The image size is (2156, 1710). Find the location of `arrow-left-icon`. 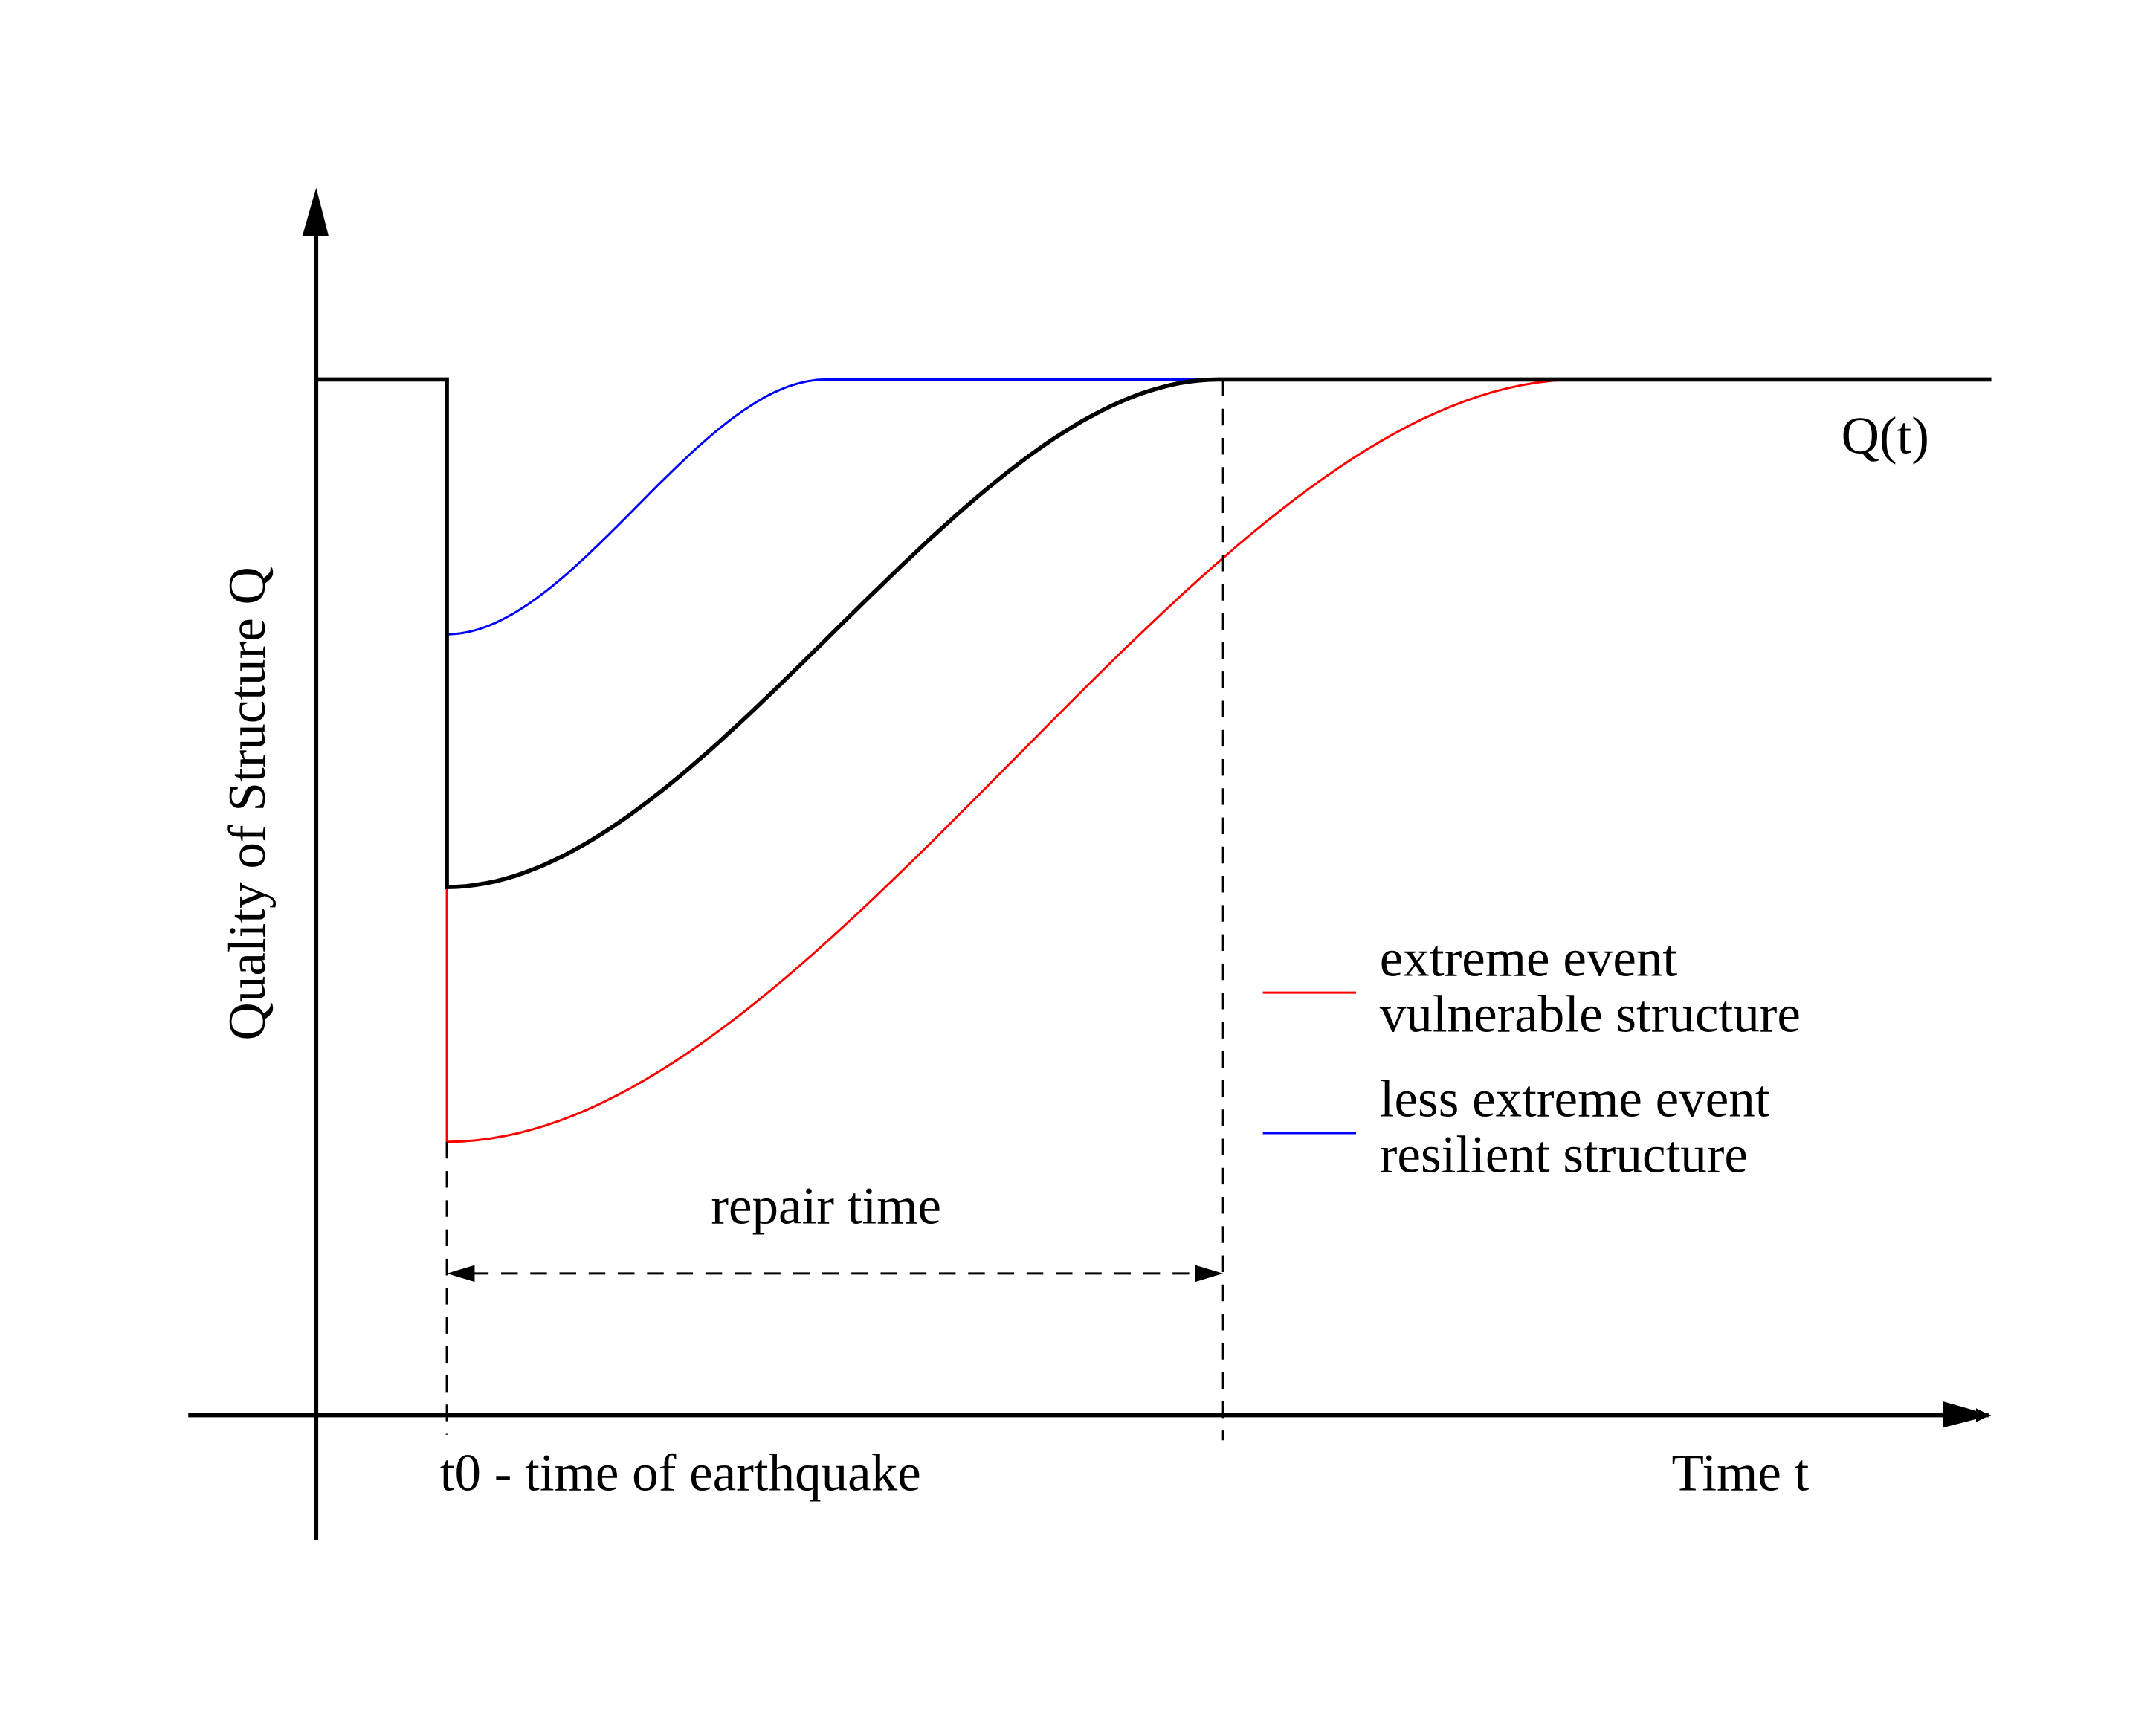

arrow-left-icon is located at coordinates (461, 1273).